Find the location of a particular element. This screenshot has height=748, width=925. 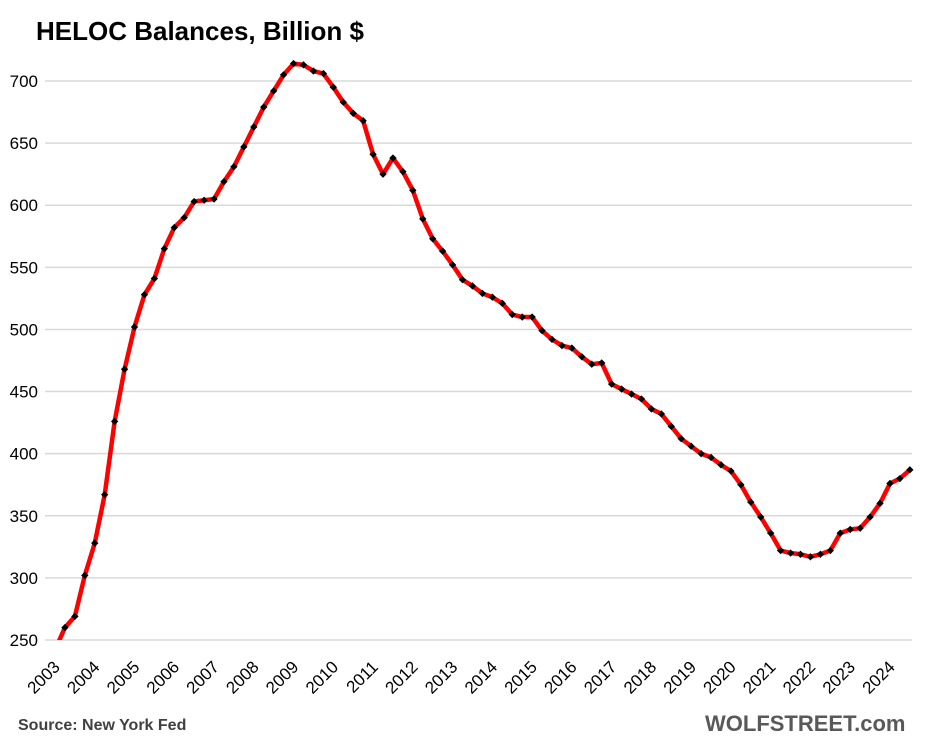

chart-title: HELOC Balances, Billion $ is located at coordinates (200, 31).